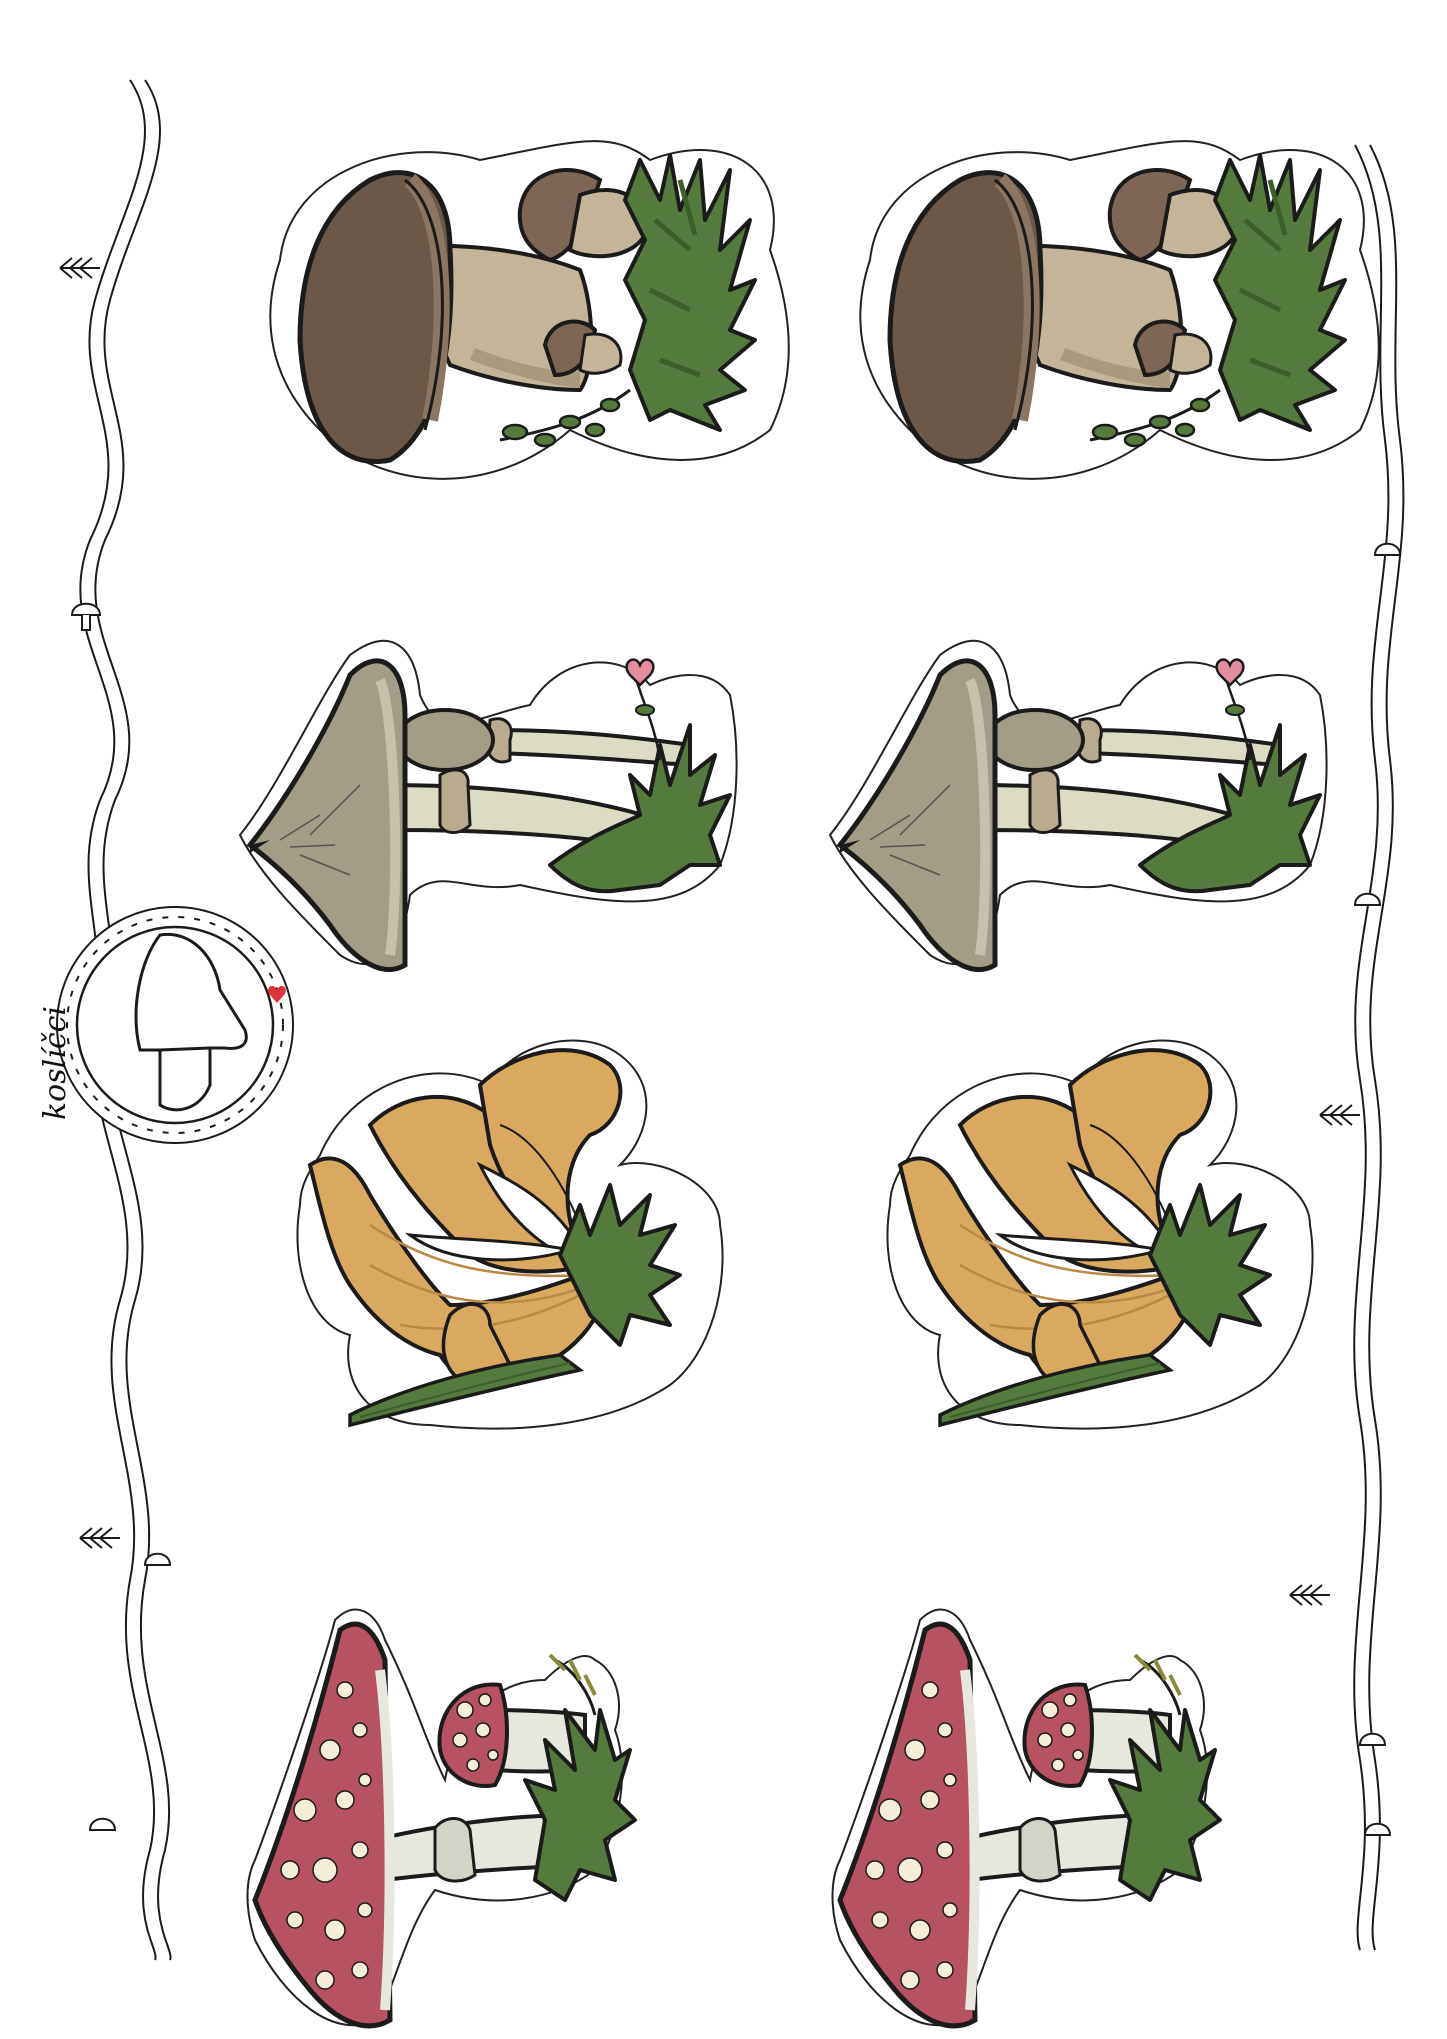 The image size is (1447, 2039). What do you see at coordinates (510, 1234) in the screenshot?
I see `chanterelle-sticker-left` at bounding box center [510, 1234].